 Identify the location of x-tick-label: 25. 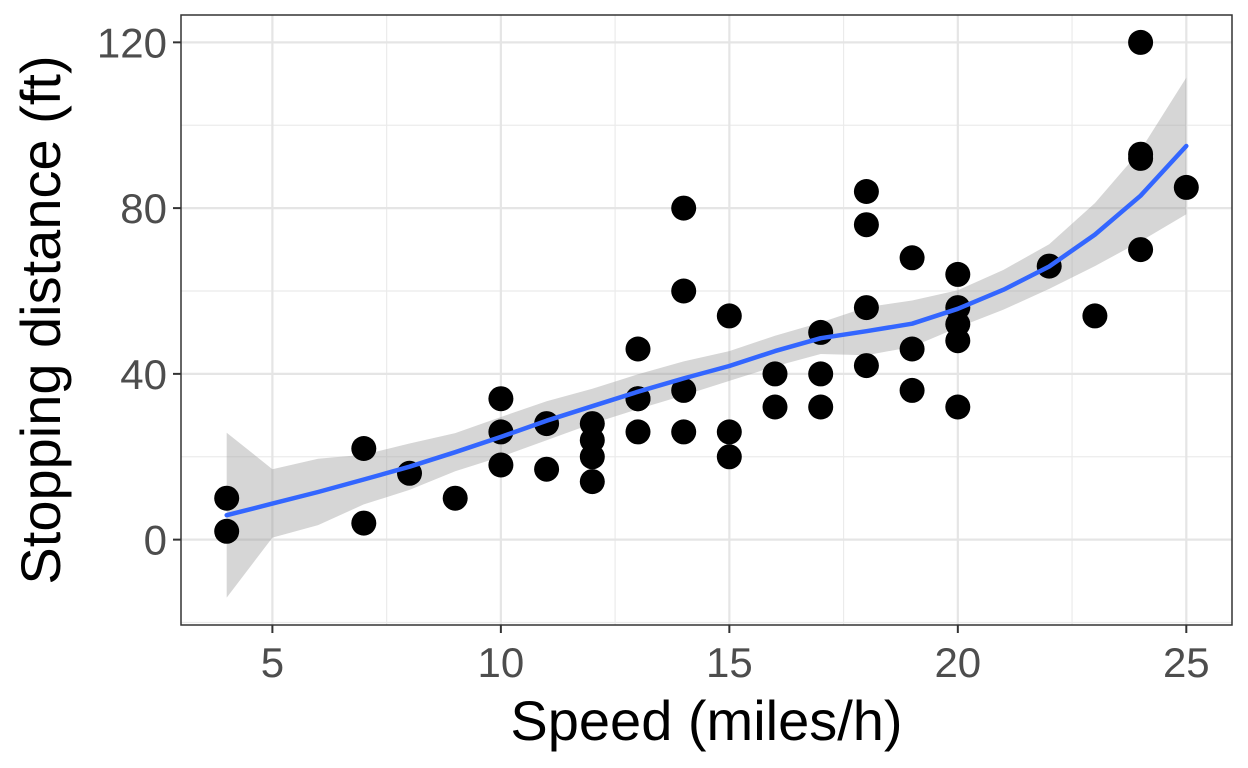
(1186, 662).